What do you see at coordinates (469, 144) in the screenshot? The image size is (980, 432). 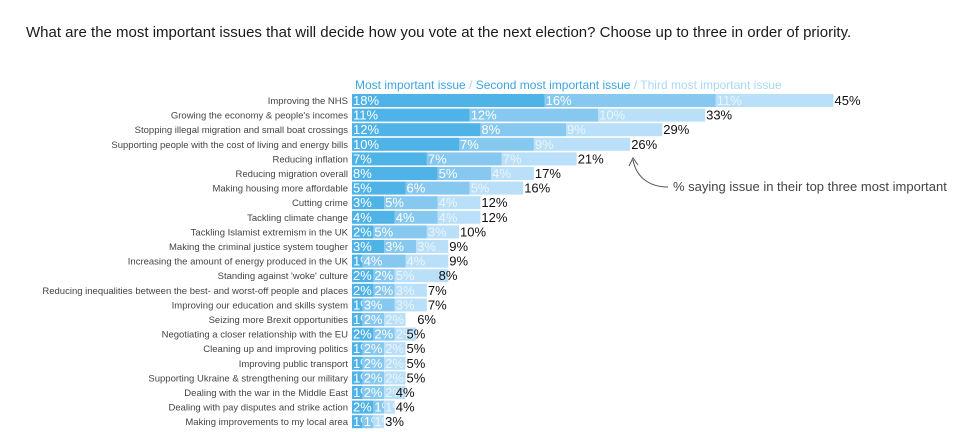 I see `segment-label: 7%` at bounding box center [469, 144].